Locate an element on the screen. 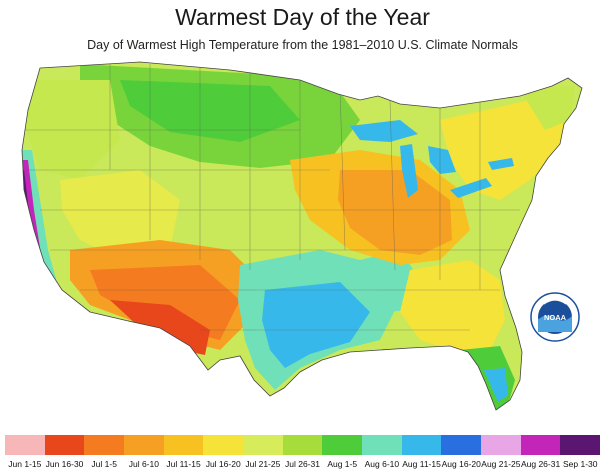 This screenshot has width=605, height=476. legend-label: Jul 21-25 is located at coordinates (263, 464).